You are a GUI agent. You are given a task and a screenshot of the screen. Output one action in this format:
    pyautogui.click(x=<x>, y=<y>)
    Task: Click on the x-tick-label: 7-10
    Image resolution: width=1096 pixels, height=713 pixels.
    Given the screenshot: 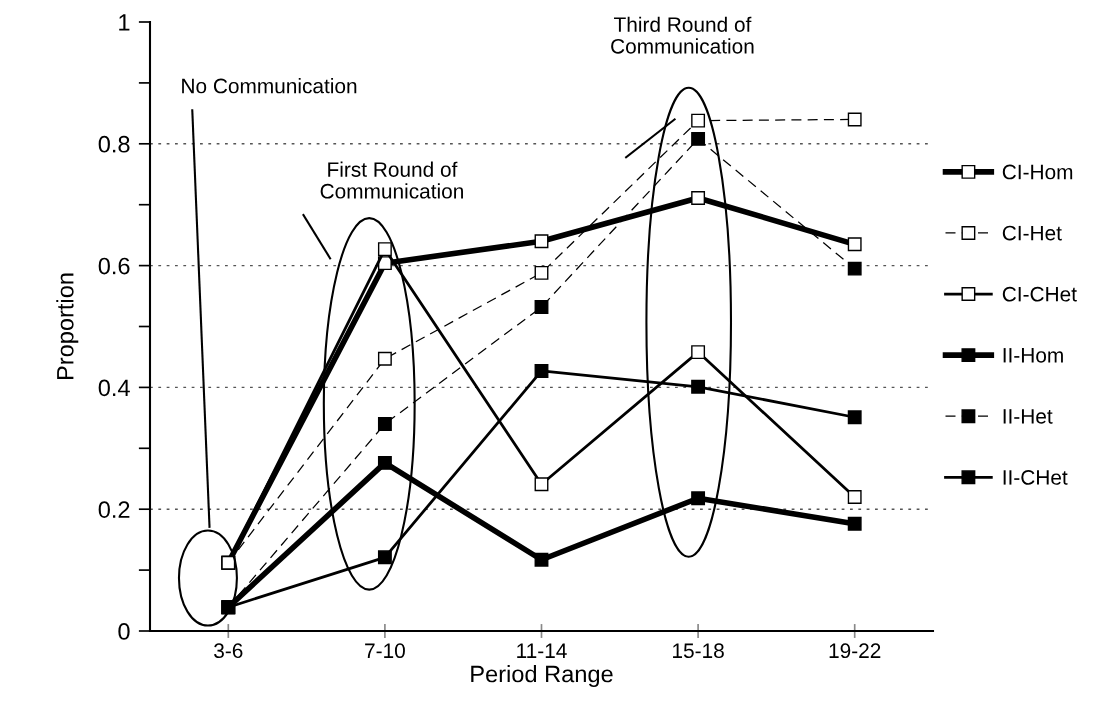 What is the action you would take?
    pyautogui.click(x=385, y=651)
    